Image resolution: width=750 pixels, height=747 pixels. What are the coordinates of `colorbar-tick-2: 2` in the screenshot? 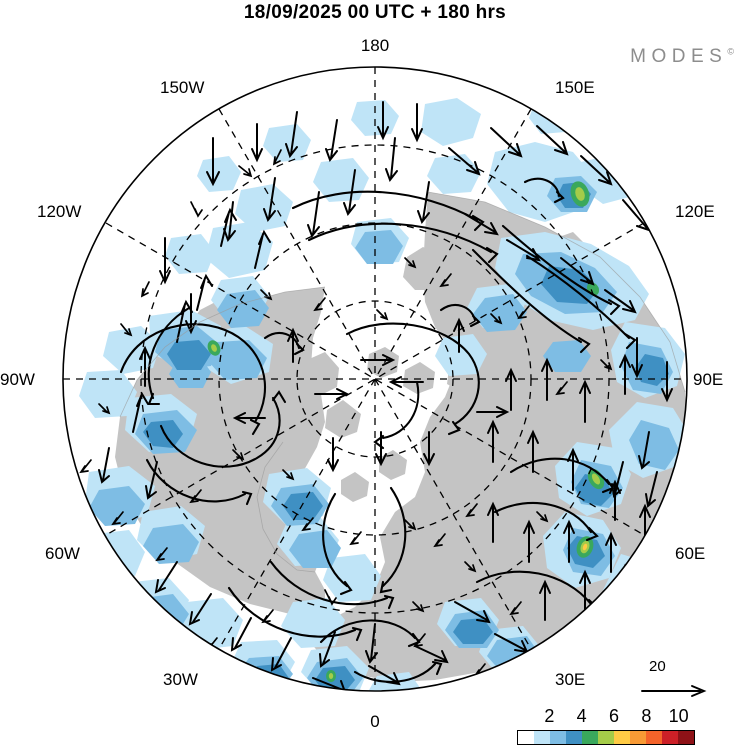 It's located at (549, 716).